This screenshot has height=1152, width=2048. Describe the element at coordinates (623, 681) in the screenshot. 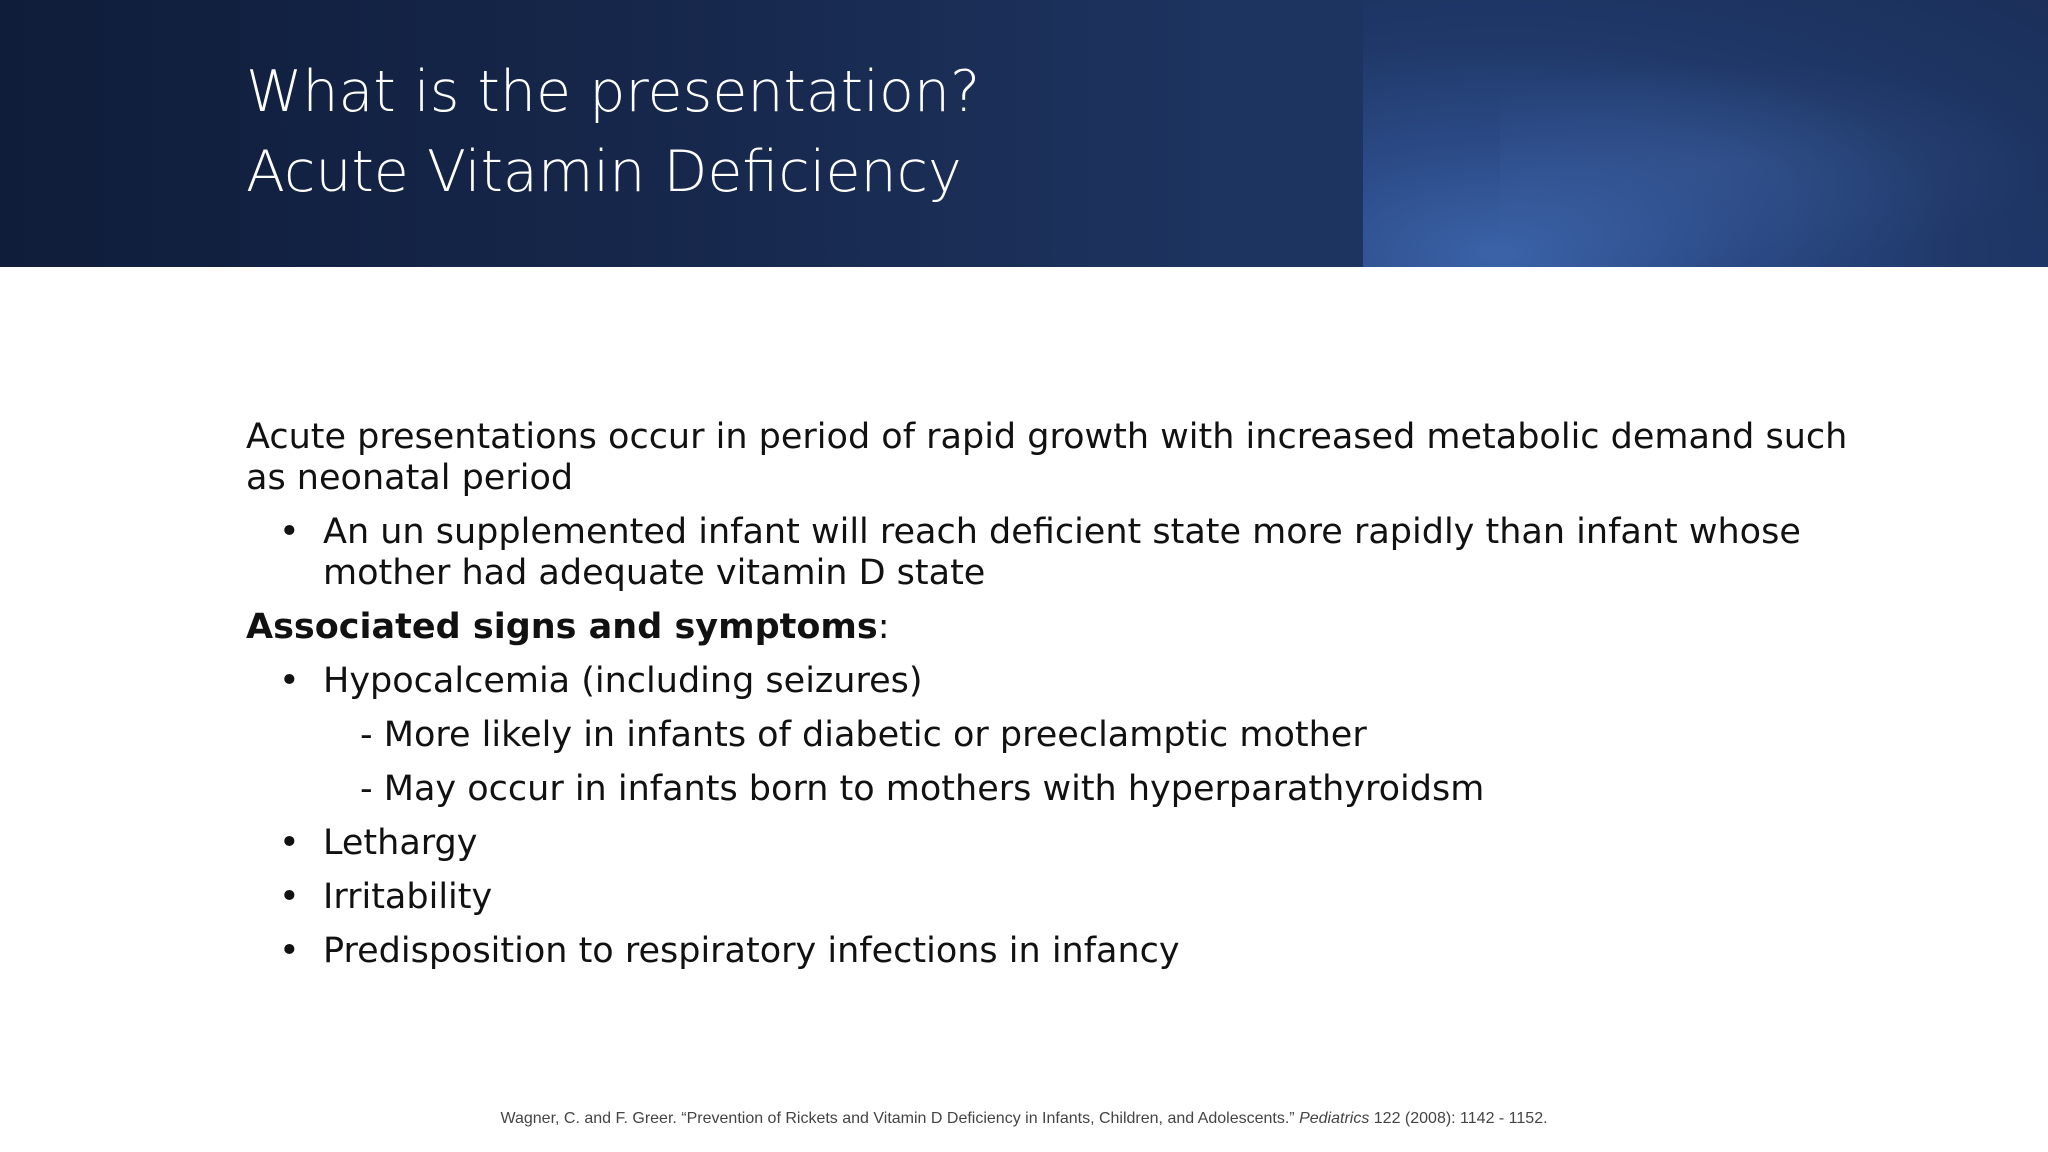

I see `list-item-text: Hypocalcemia (including seizures)` at that location.